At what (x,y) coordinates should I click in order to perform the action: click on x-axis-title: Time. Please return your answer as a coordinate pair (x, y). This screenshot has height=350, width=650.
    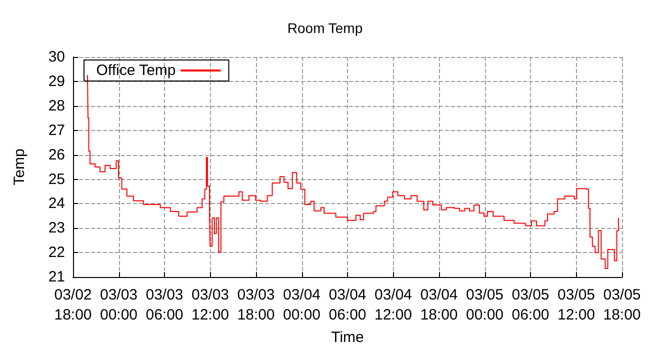
    Looking at the image, I should click on (347, 337).